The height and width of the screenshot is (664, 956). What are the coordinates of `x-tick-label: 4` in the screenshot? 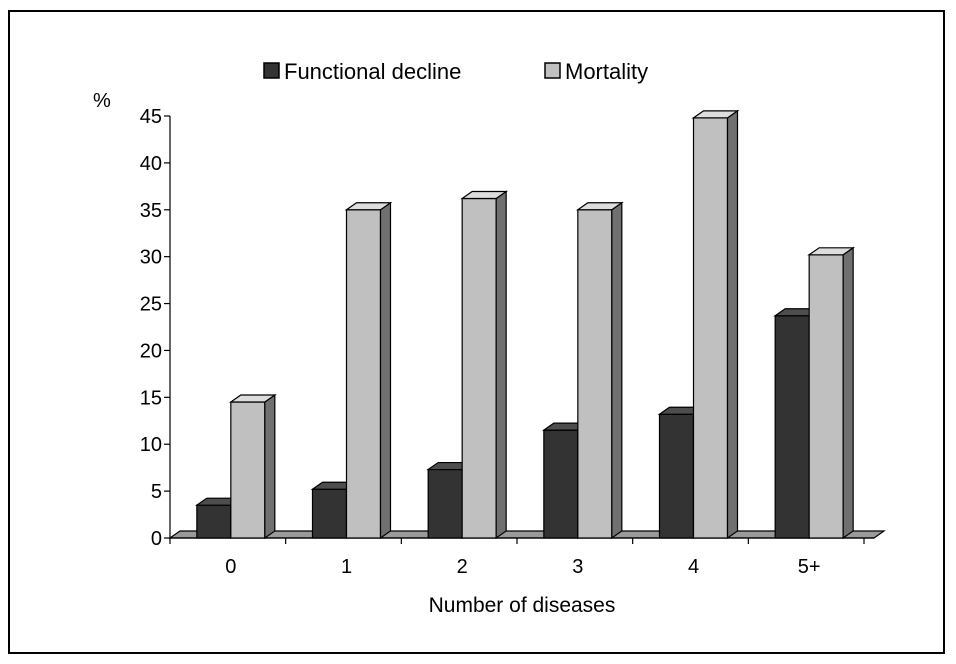 It's located at (693, 567).